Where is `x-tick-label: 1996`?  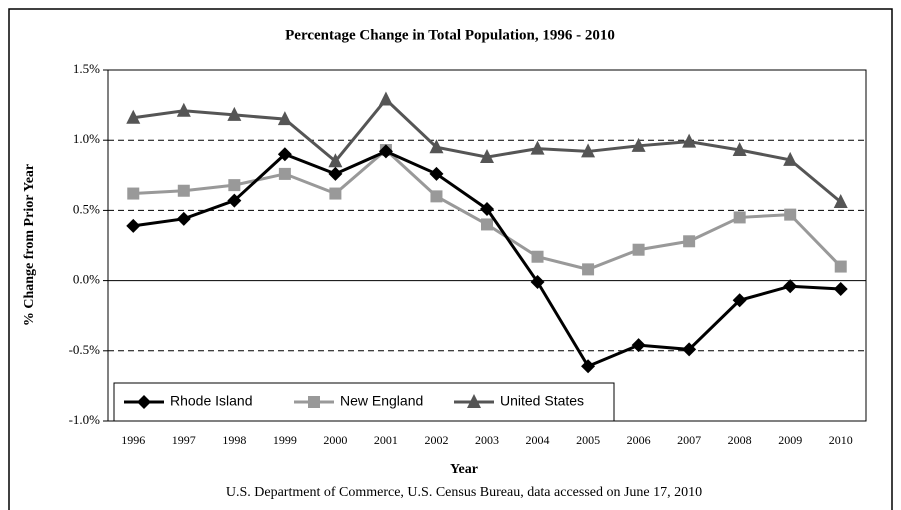
x-tick-label: 1996 is located at coordinates (133, 440).